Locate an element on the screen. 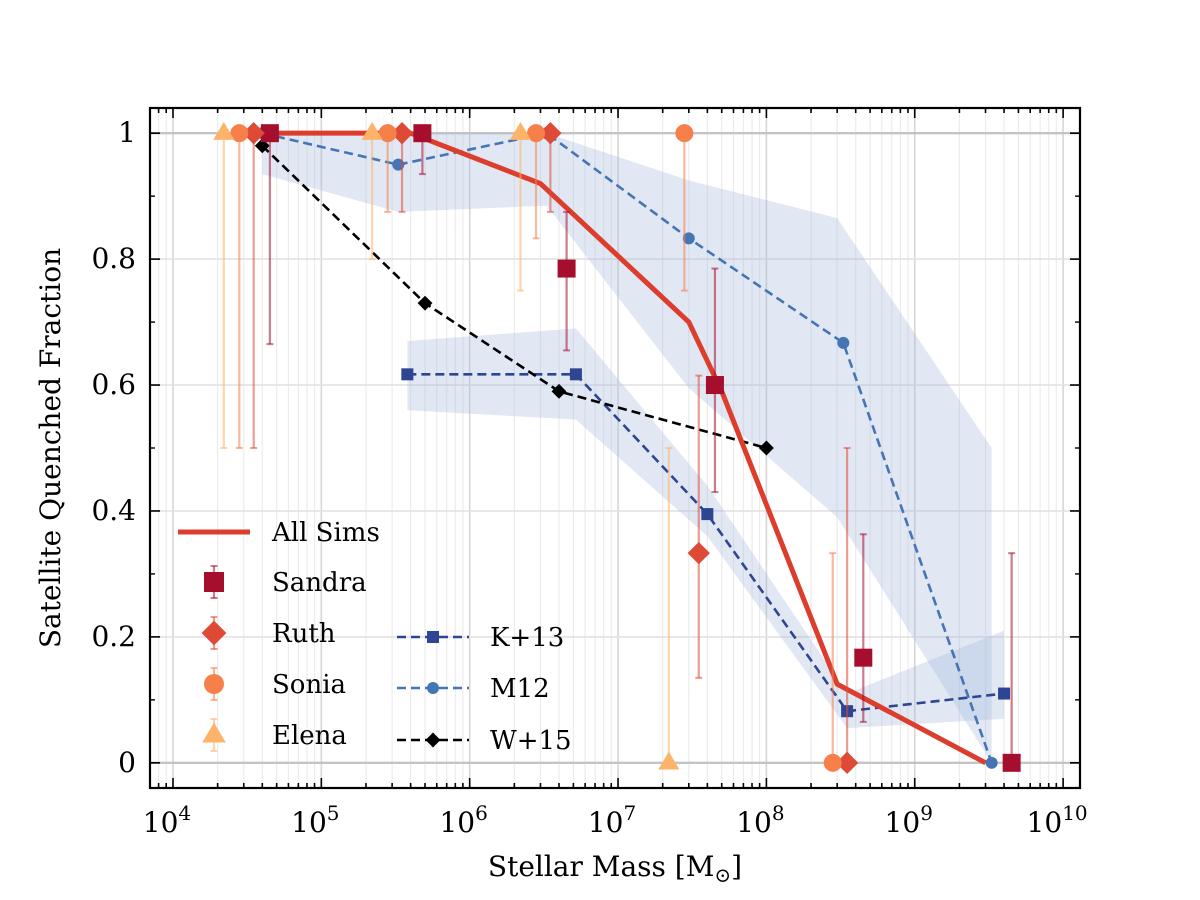  legend-marker-elena is located at coordinates (214, 732).